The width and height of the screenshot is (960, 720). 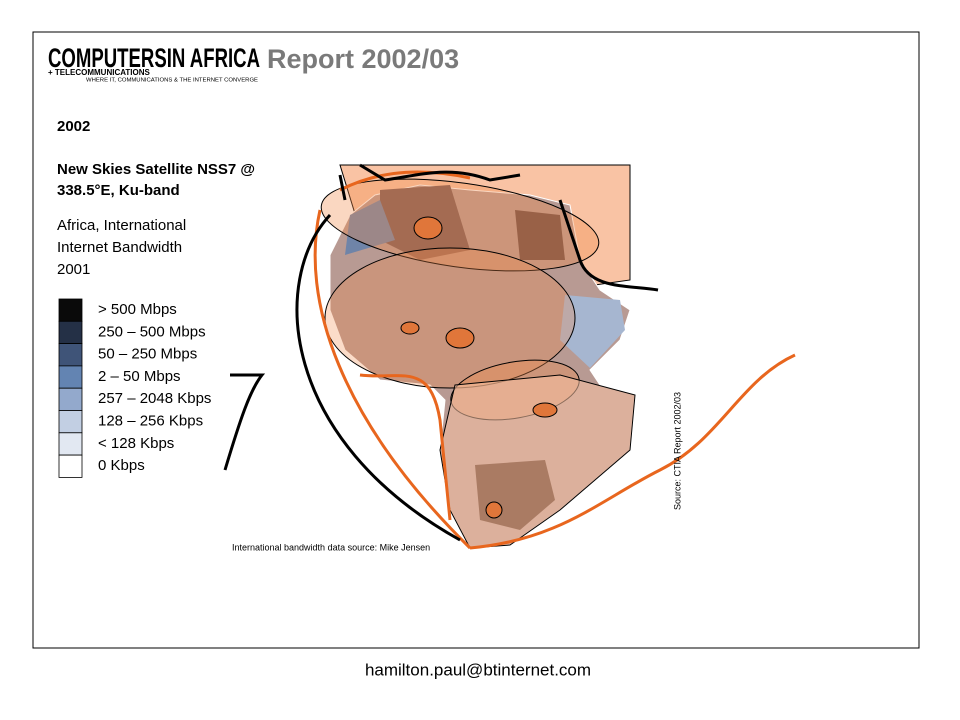 What do you see at coordinates (121, 225) in the screenshot?
I see `subtitle-line: Africa, International` at bounding box center [121, 225].